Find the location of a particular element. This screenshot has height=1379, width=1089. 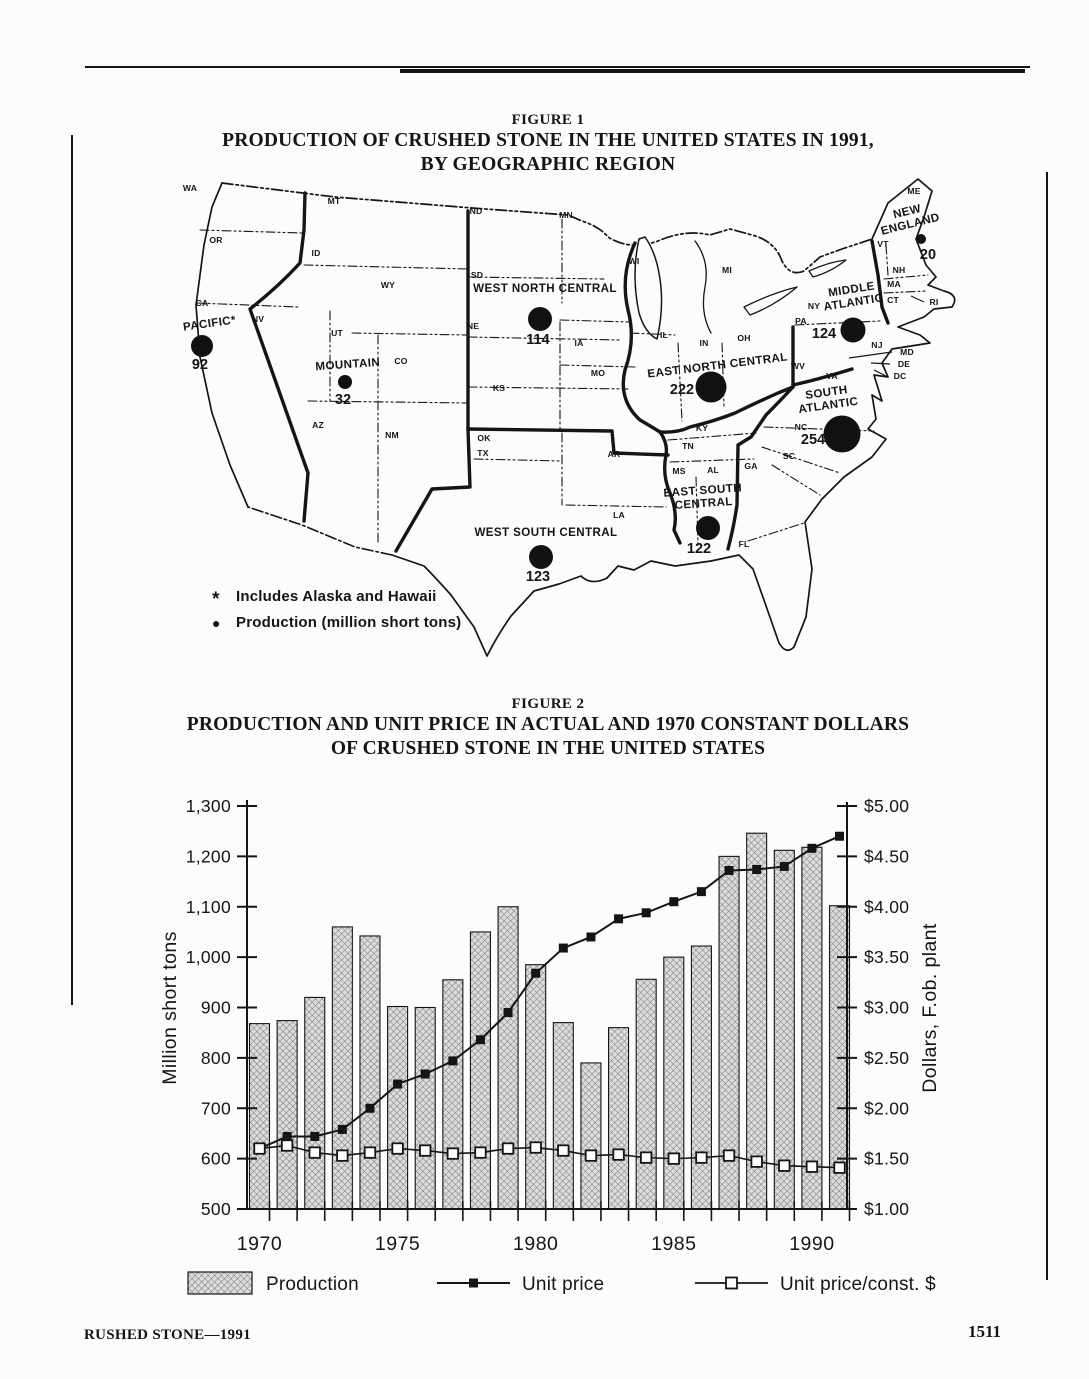

left-tick-label: 600 is located at coordinates (216, 1159).